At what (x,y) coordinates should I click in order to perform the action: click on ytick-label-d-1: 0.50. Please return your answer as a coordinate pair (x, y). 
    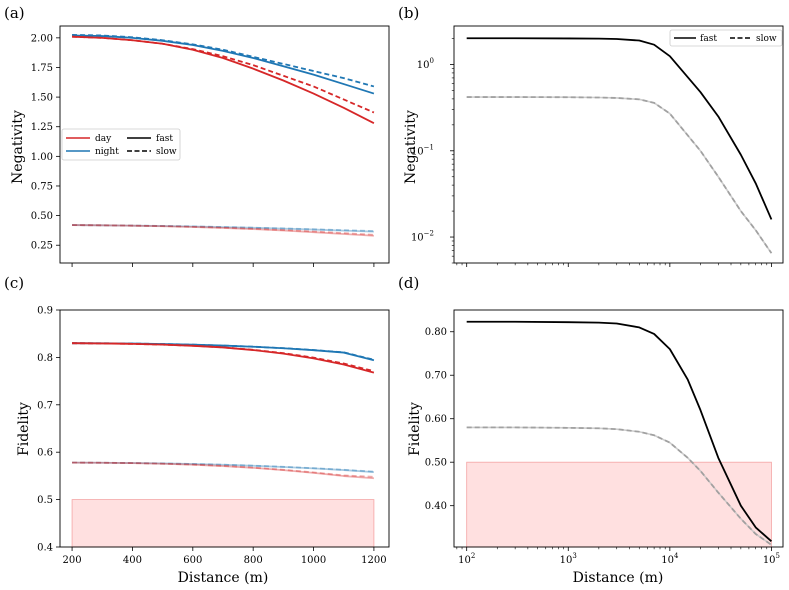
    Looking at the image, I should click on (436, 463).